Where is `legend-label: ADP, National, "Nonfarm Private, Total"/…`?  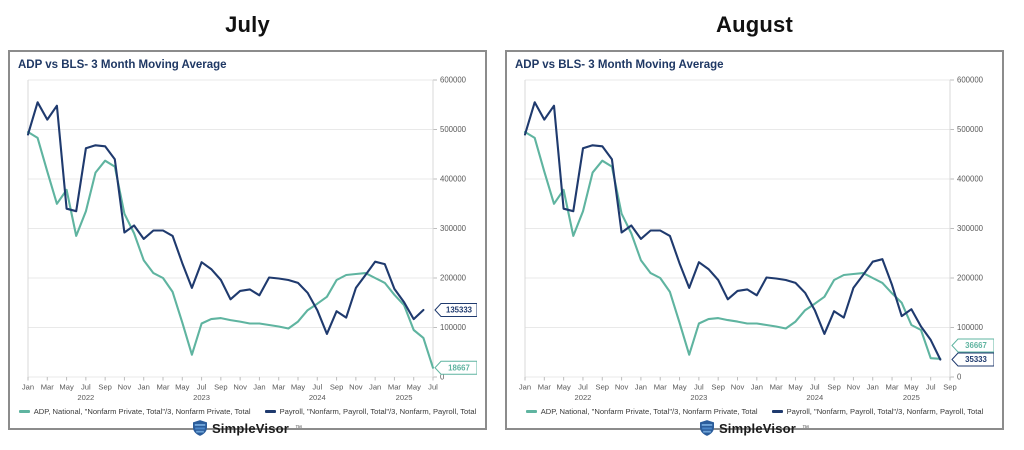
legend-label: ADP, National, "Nonfarm Private, Total"/… is located at coordinates (142, 411).